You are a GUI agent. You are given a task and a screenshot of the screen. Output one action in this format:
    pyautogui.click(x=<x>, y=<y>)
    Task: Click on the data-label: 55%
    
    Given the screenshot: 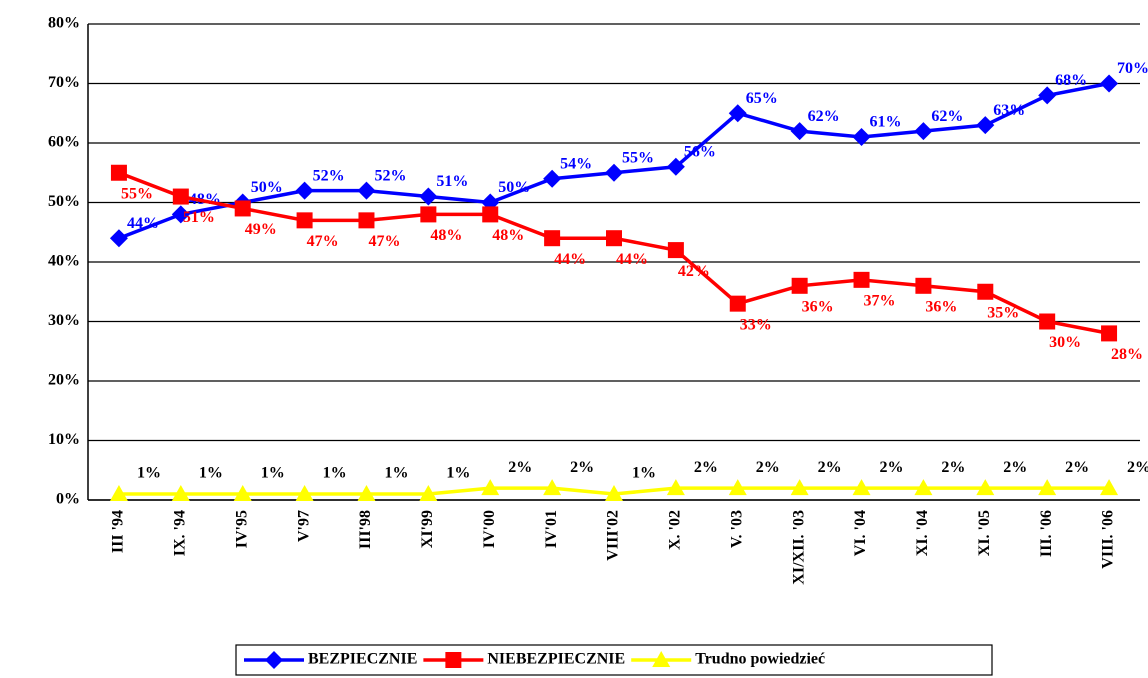 What is the action you would take?
    pyautogui.click(x=638, y=157)
    